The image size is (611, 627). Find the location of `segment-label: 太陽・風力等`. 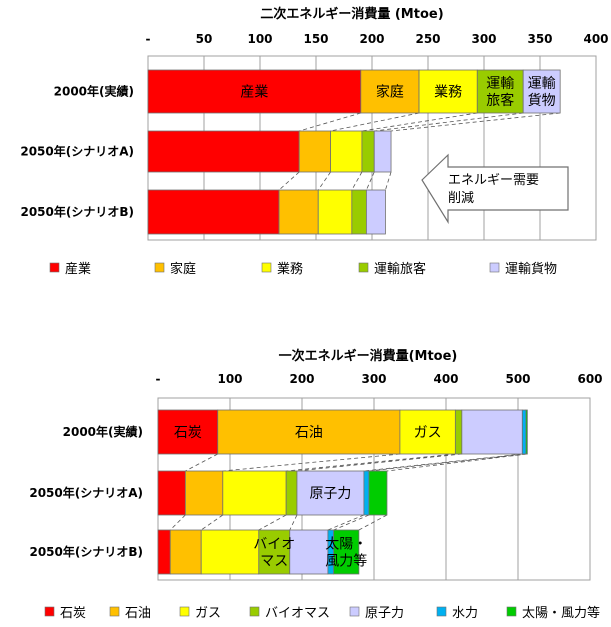

segment-label: 太陽・風力等 is located at coordinates (346, 553).